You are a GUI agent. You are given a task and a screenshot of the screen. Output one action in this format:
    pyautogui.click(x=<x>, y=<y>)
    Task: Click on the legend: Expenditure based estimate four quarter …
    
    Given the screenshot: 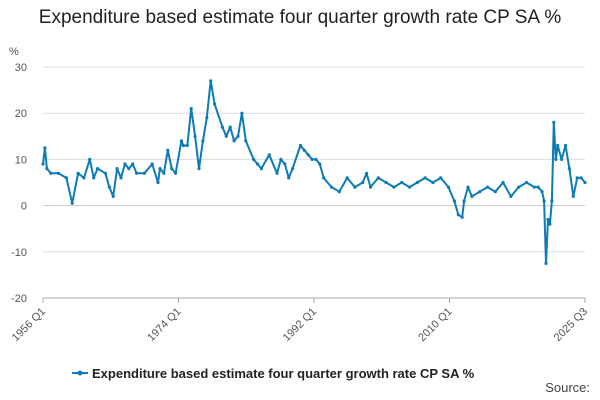 What is the action you would take?
    pyautogui.click(x=273, y=373)
    